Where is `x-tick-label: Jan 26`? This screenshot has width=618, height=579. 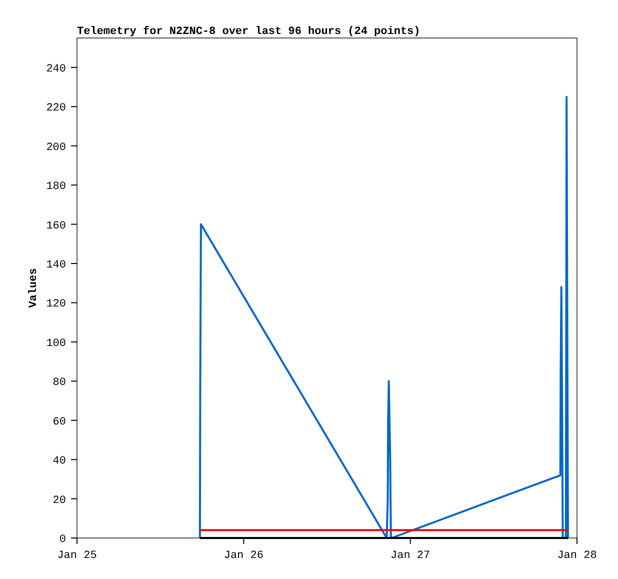 x-tick-label: Jan 26 is located at coordinates (244, 556).